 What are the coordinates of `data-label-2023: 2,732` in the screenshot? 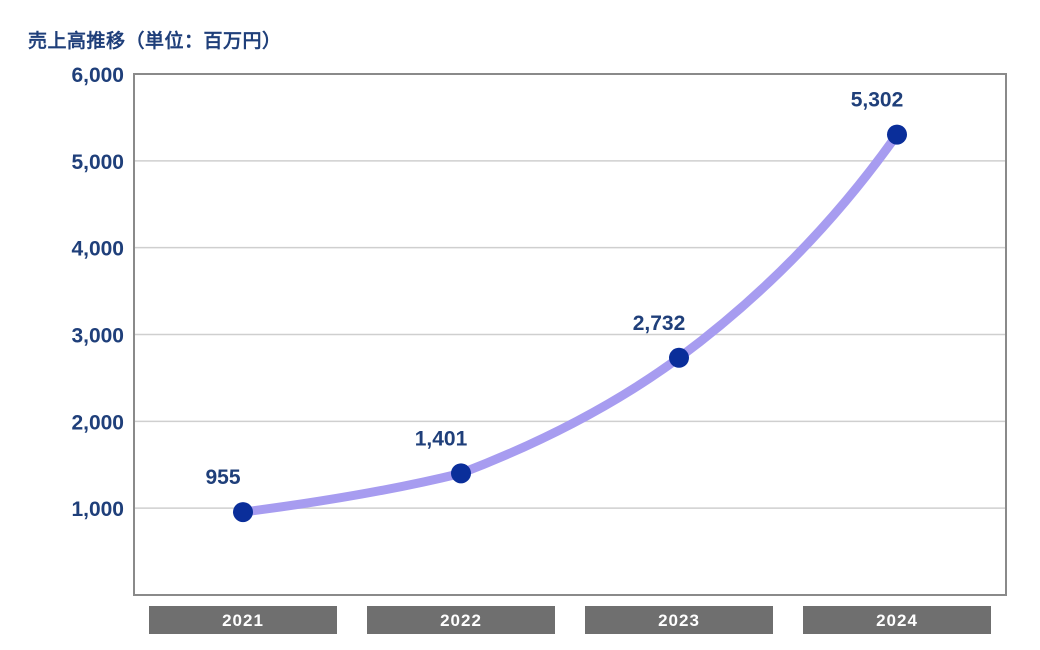 It's located at (659, 323).